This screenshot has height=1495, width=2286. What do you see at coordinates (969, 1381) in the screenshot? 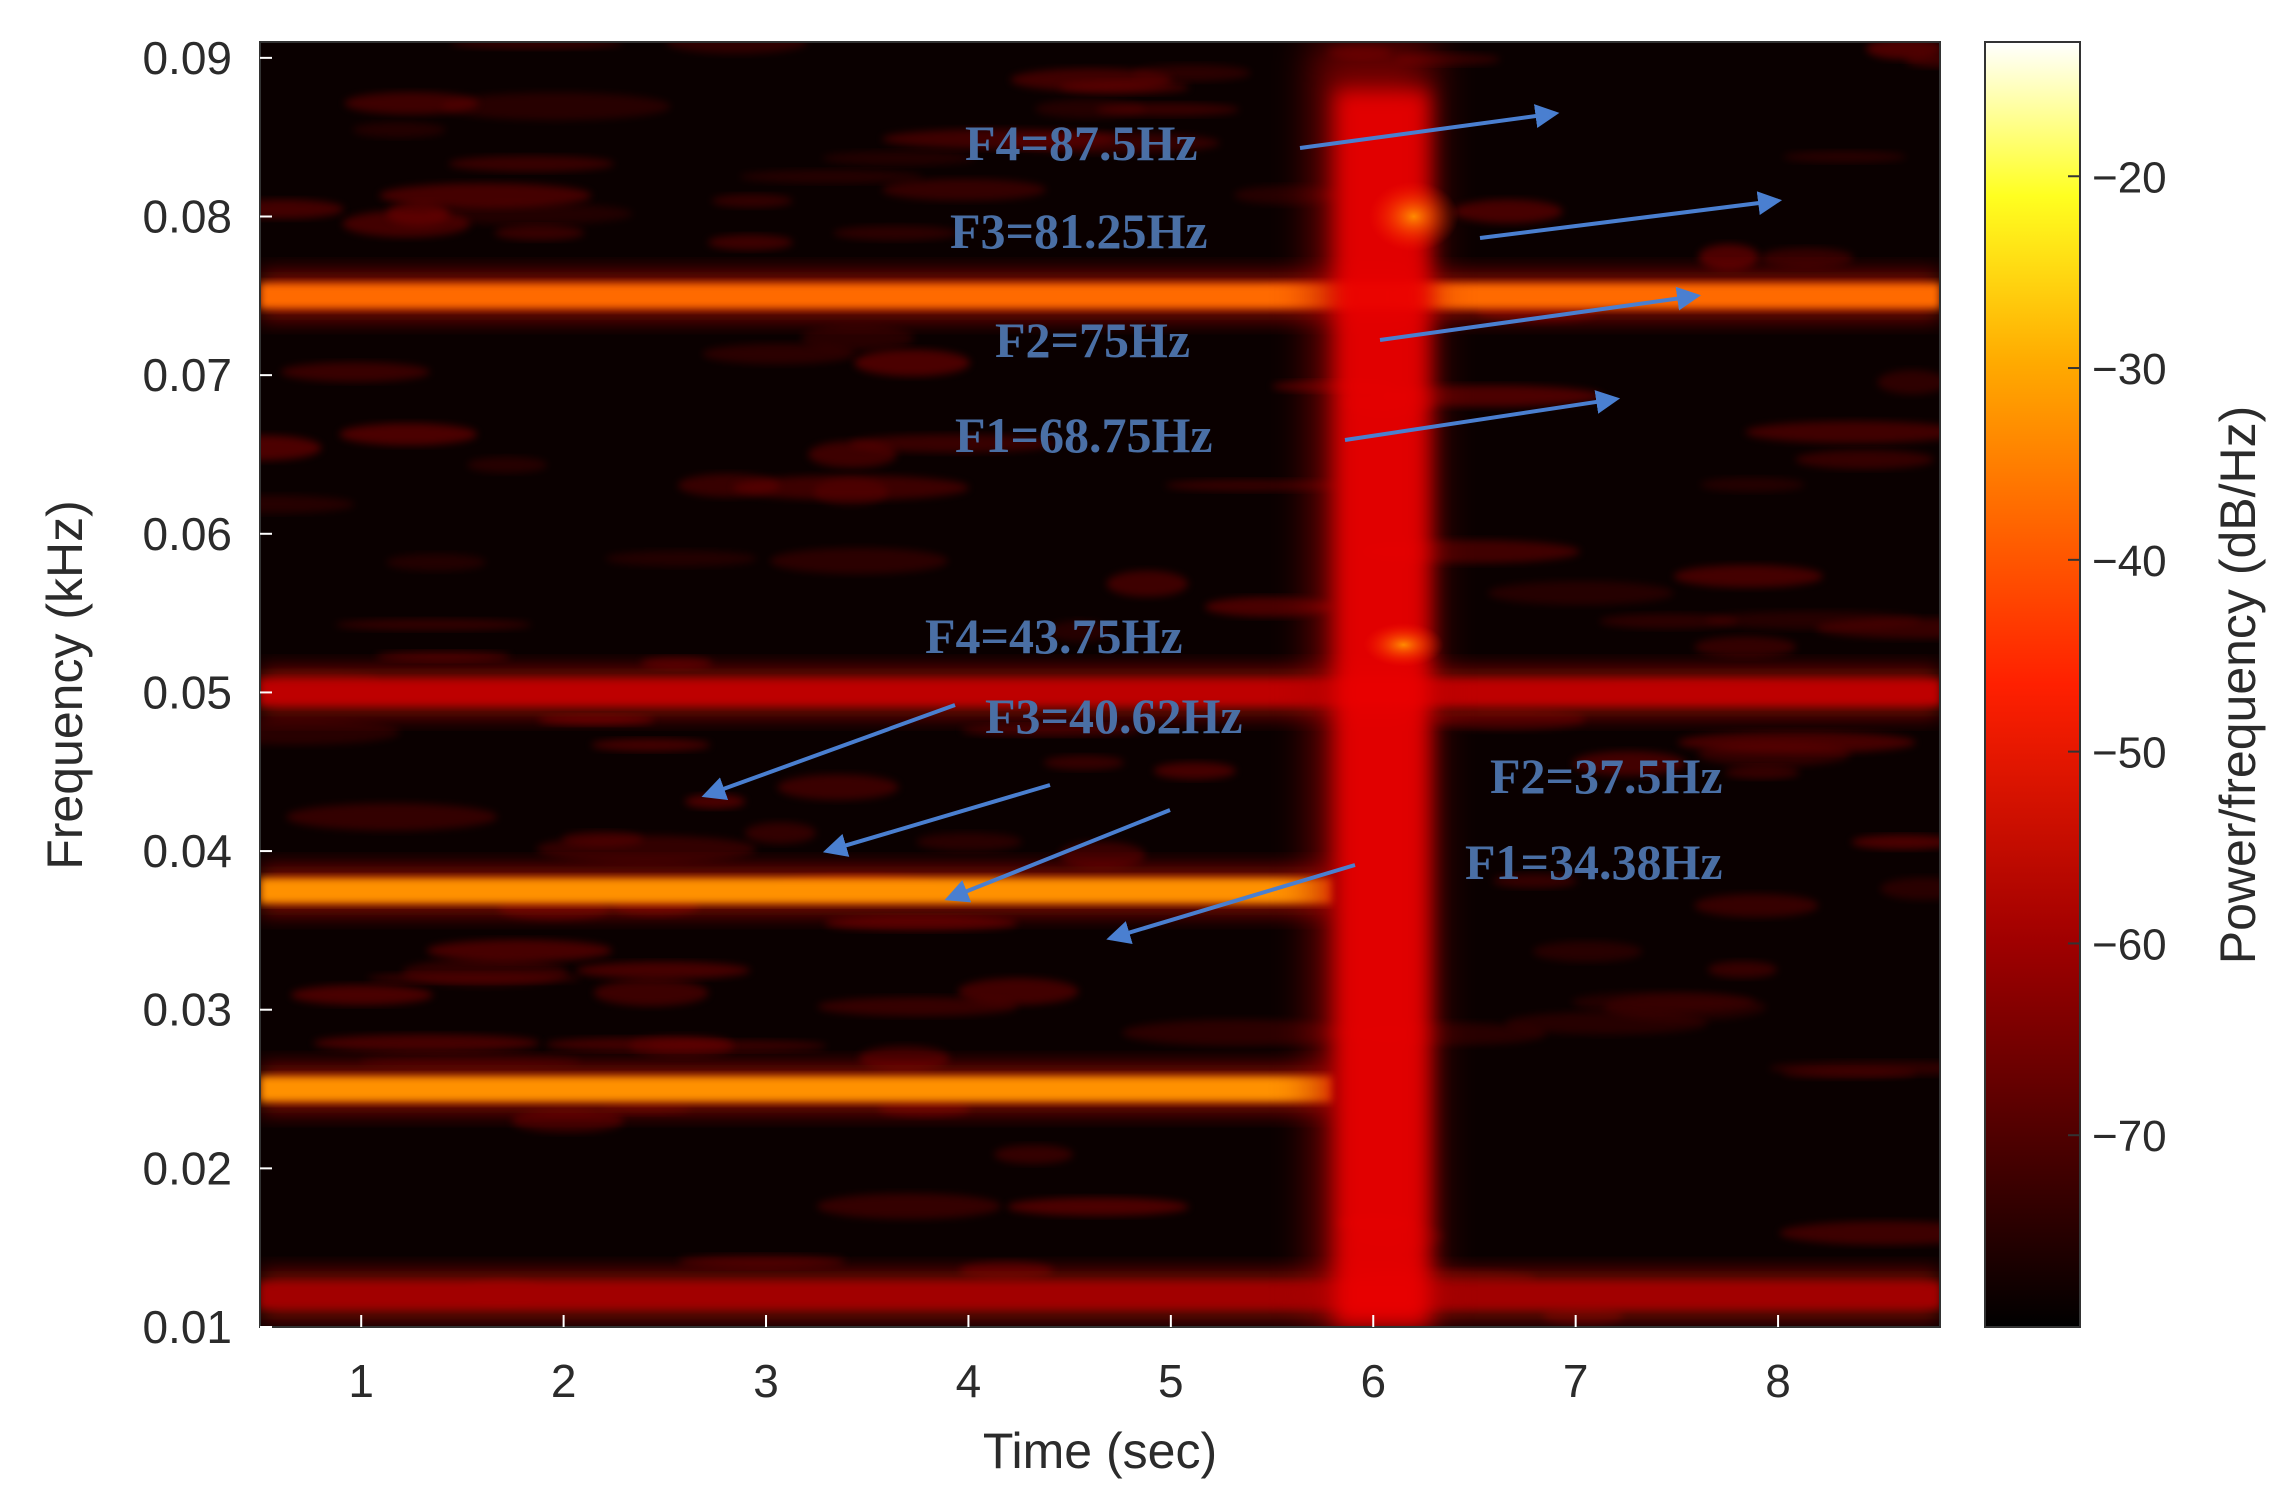
I see `x-tick-label: 4` at bounding box center [969, 1381].